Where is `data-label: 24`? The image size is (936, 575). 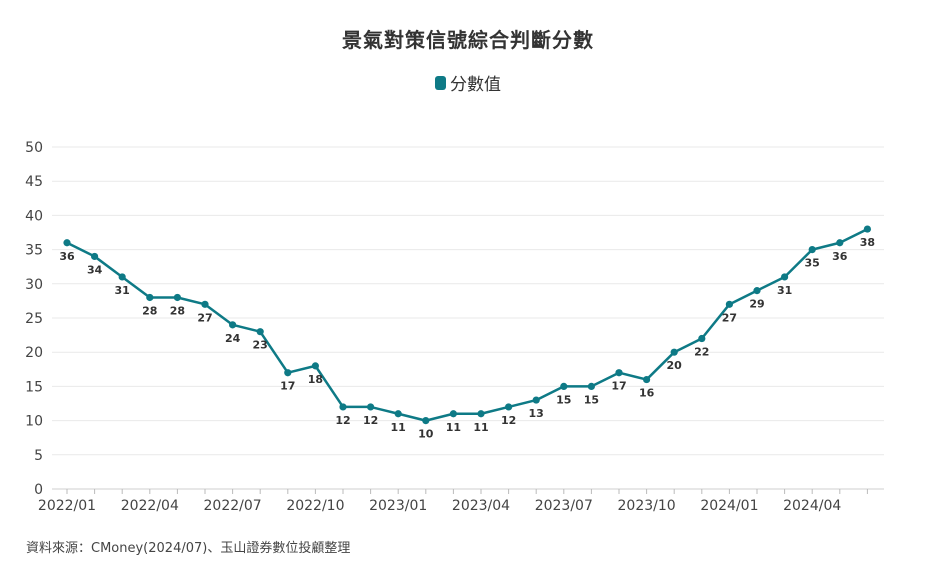
data-label: 24 is located at coordinates (233, 338).